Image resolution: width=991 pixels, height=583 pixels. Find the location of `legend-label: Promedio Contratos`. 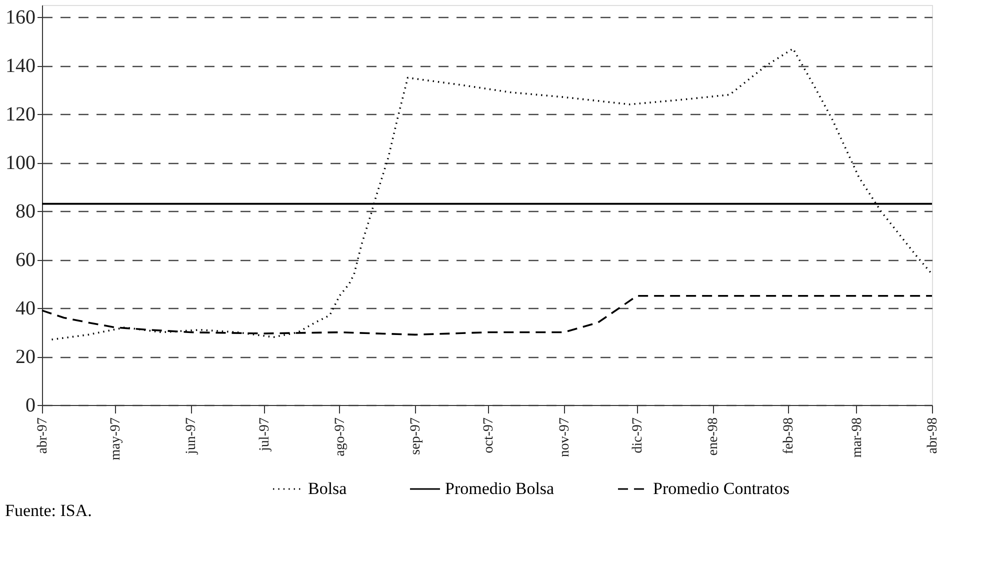

legend-label: Promedio Contratos is located at coordinates (721, 488).